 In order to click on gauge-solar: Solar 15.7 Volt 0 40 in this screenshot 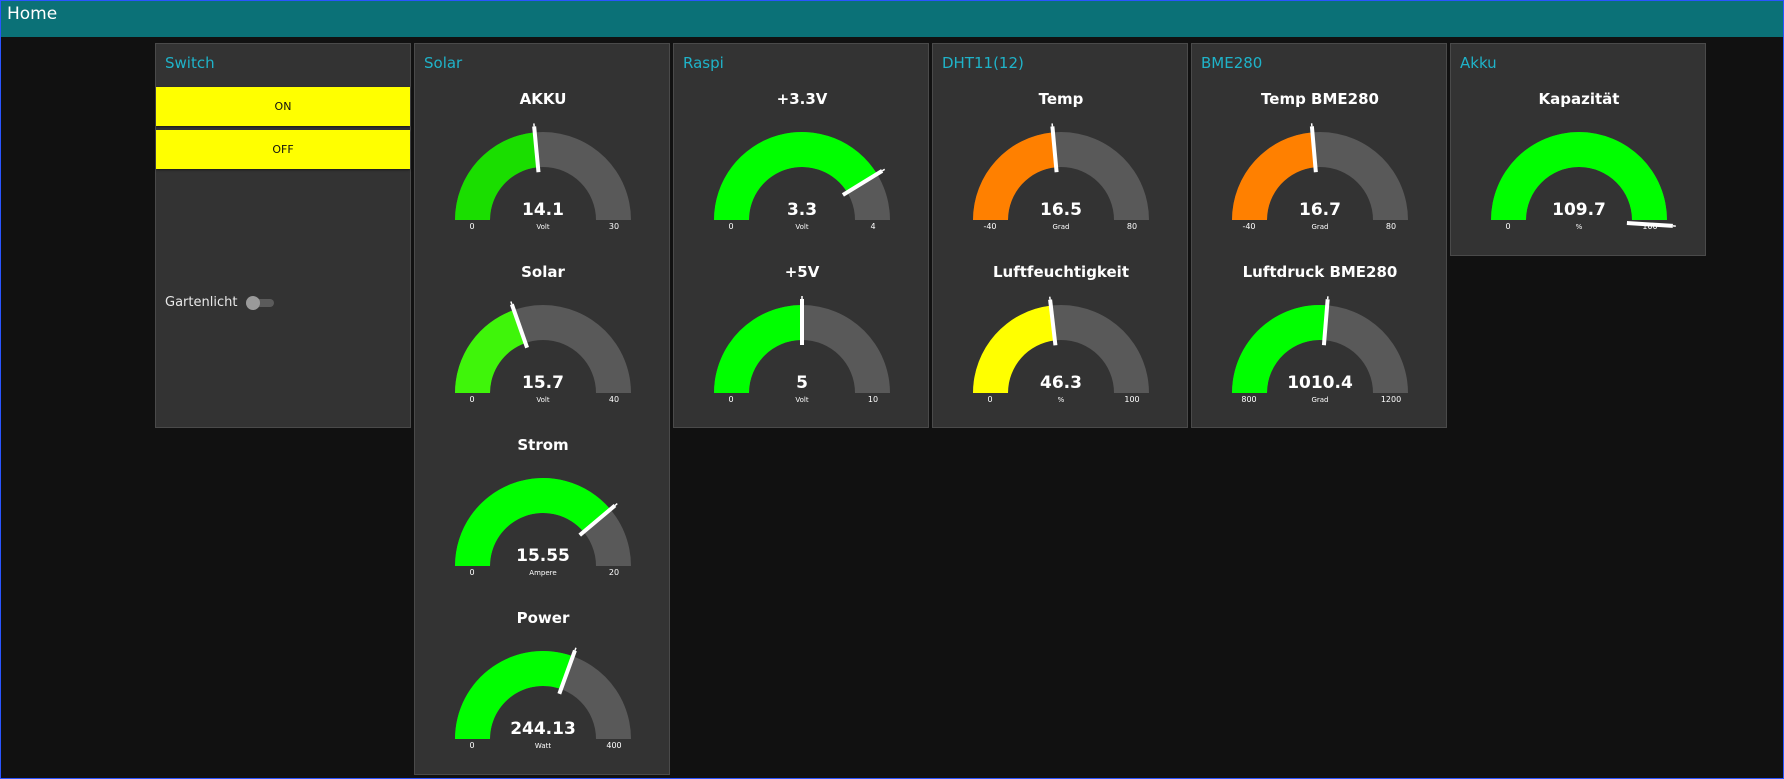, I will do `click(543, 343)`.